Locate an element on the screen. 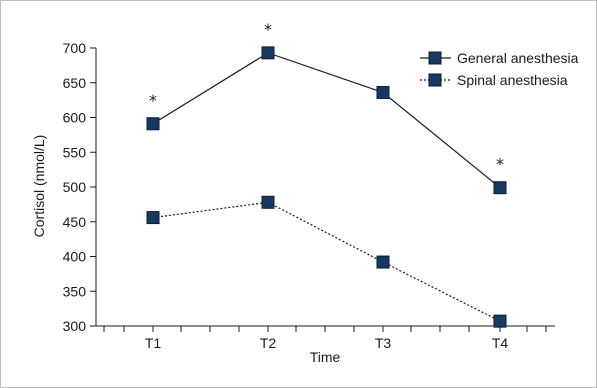  legend-item: General anesthesia is located at coordinates (499, 58).